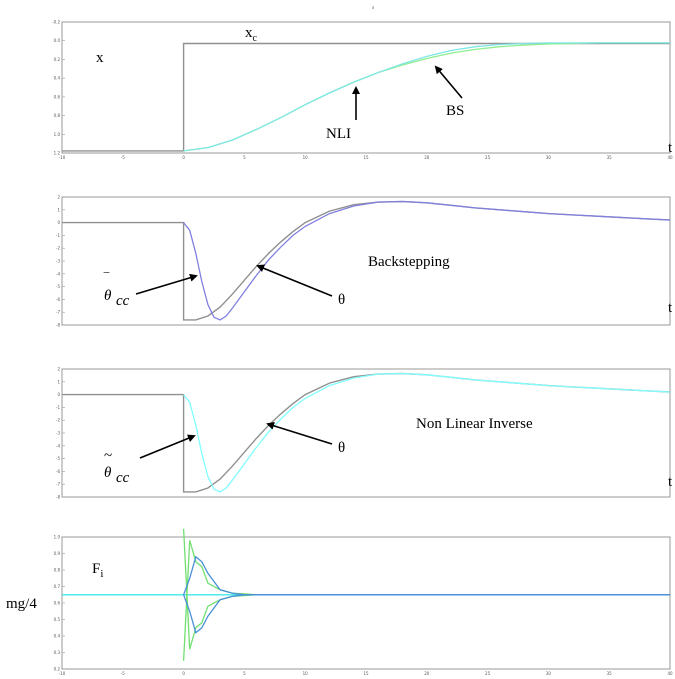 The height and width of the screenshot is (679, 675). Describe the element at coordinates (474, 424) in the screenshot. I see `nli-title-label: Non Linear Inverse` at that location.